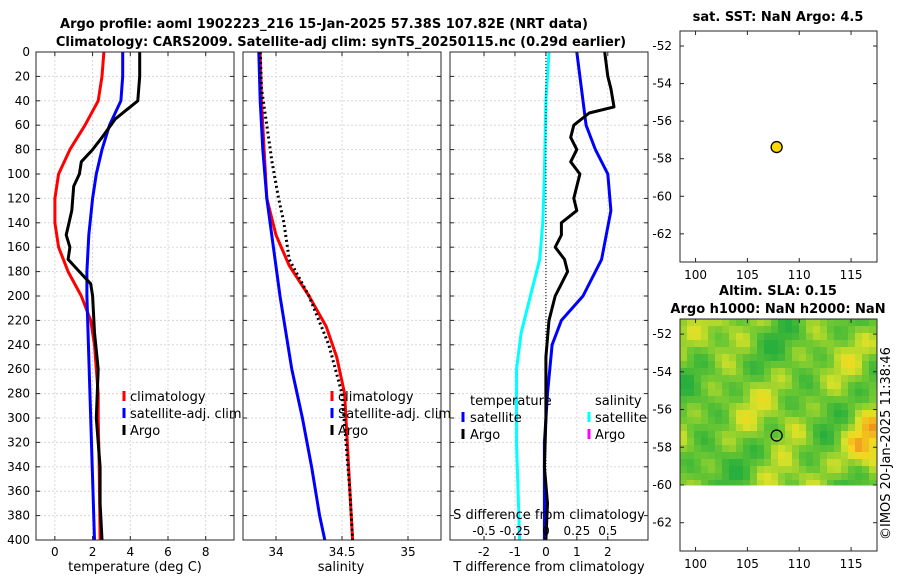  What do you see at coordinates (341, 567) in the screenshot?
I see `salinity-xlabel: salinity` at bounding box center [341, 567].